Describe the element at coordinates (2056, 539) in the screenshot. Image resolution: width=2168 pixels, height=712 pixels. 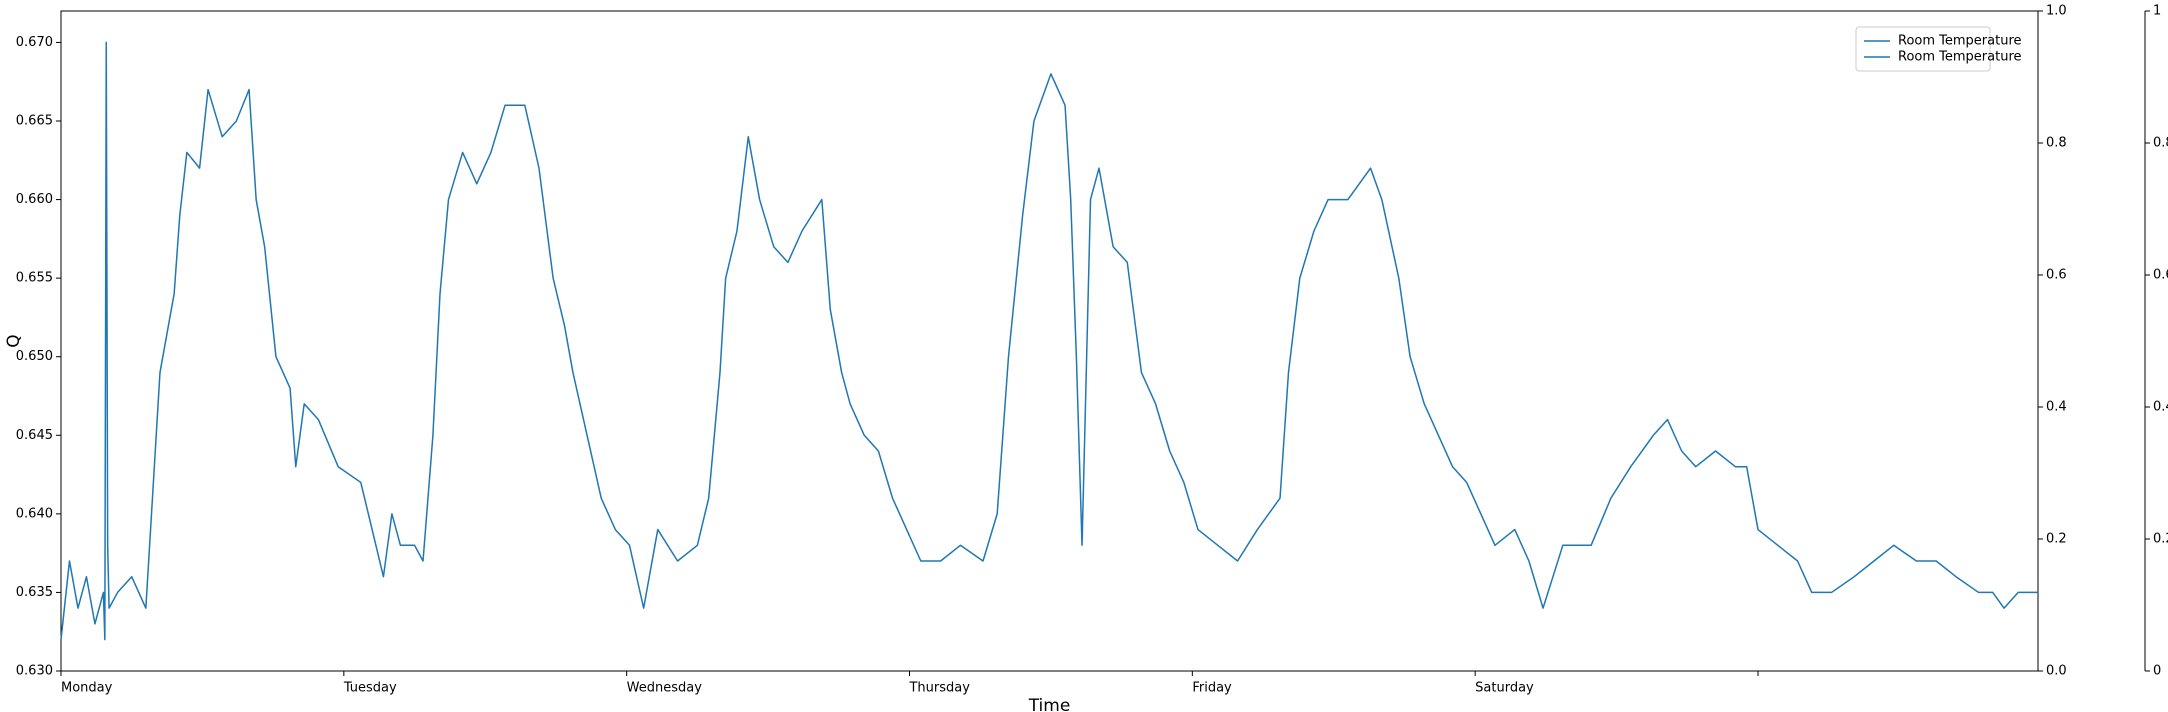
I see `y2-tick-label: 0.2` at that location.